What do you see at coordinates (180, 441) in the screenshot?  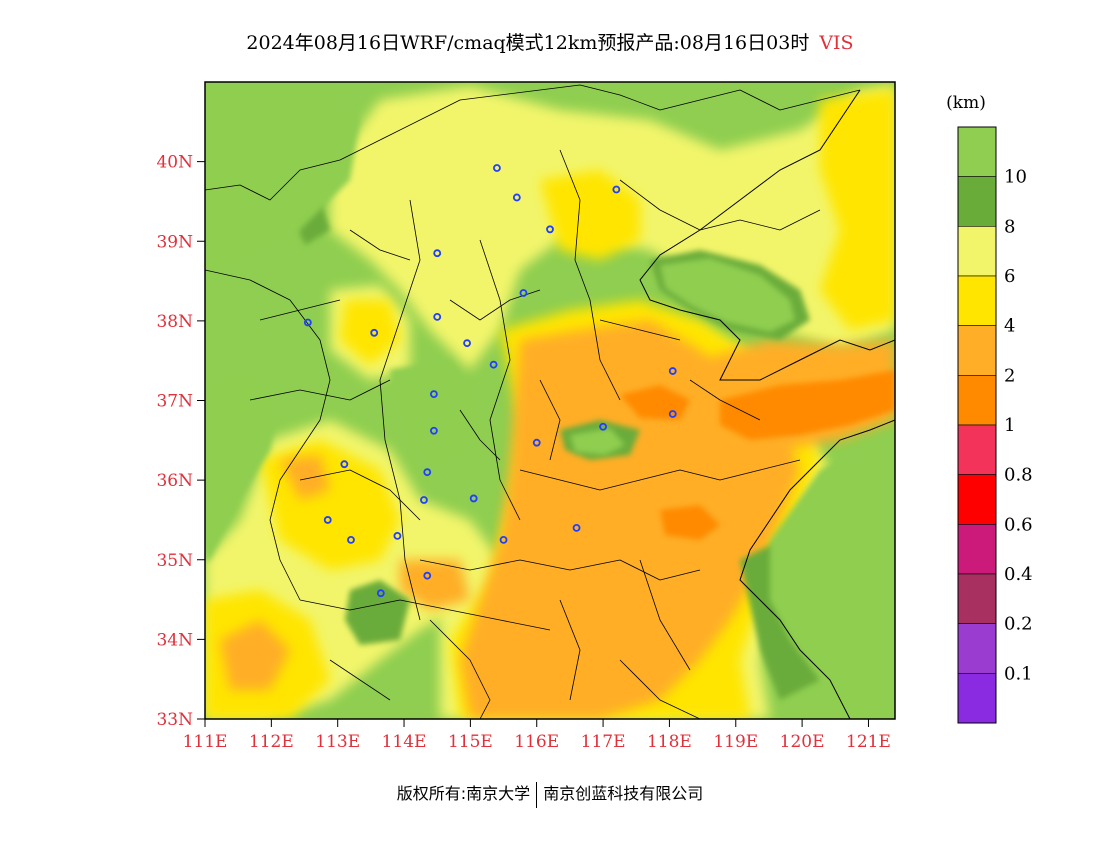 I see `lat-axis: 33N 34N 35N 36N 37N 38N 39N 40N` at bounding box center [180, 441].